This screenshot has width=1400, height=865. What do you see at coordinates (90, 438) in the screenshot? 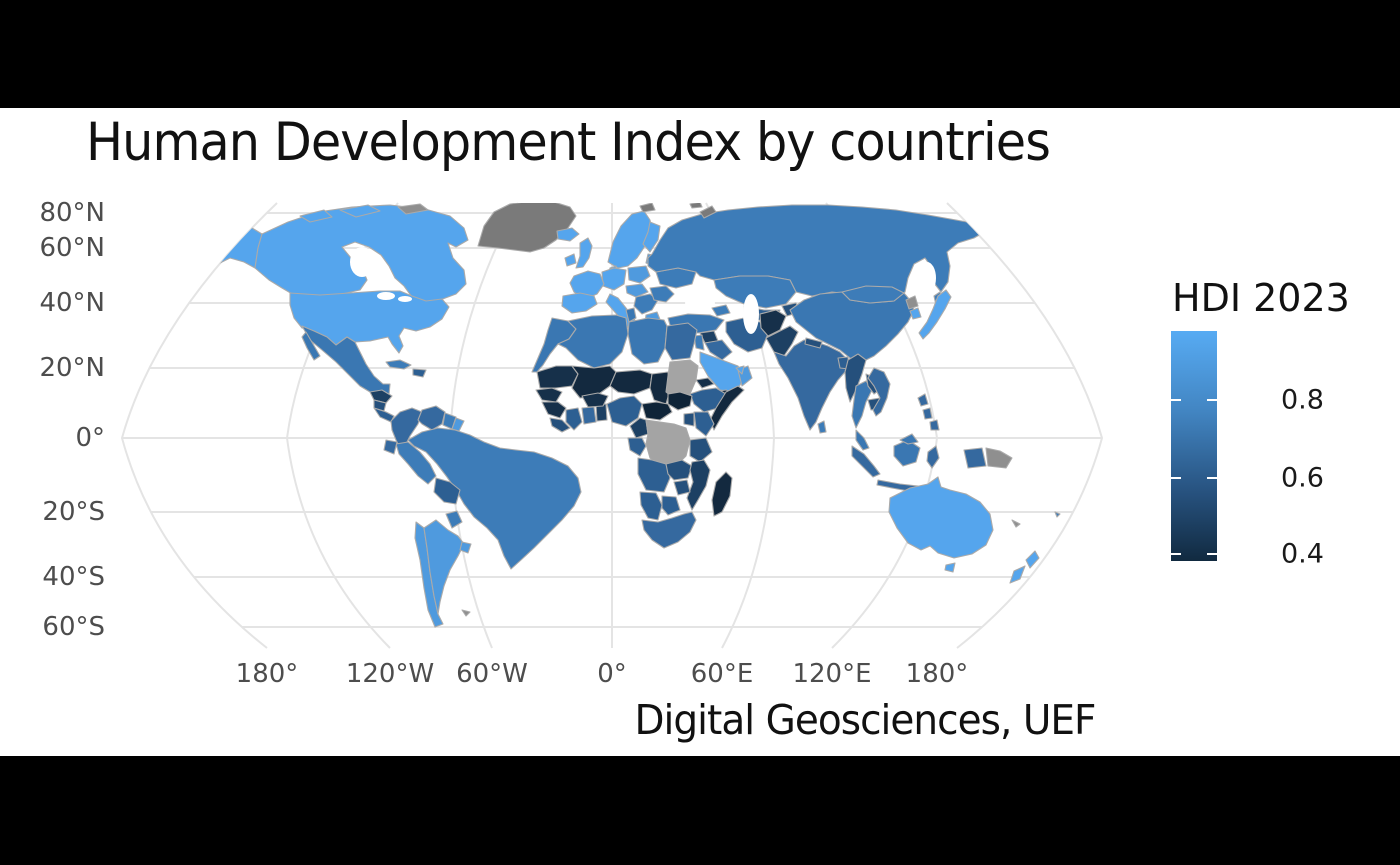
I see `lat-tick-label: 0°` at bounding box center [90, 438].